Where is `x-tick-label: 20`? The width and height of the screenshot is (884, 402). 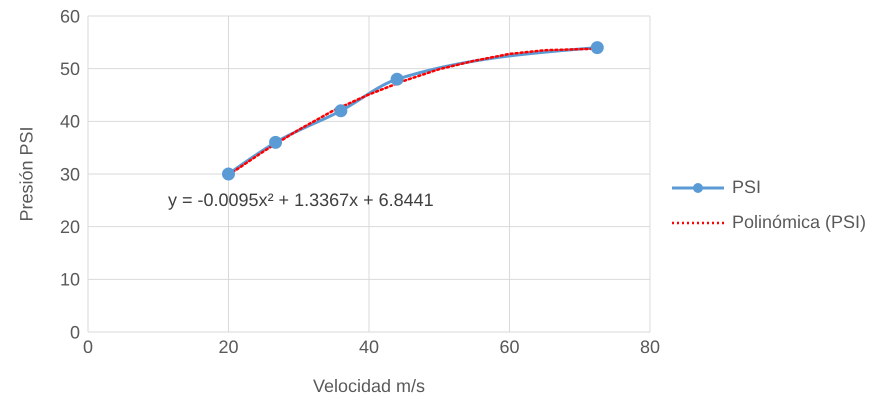 x-tick-label: 20 is located at coordinates (228, 346).